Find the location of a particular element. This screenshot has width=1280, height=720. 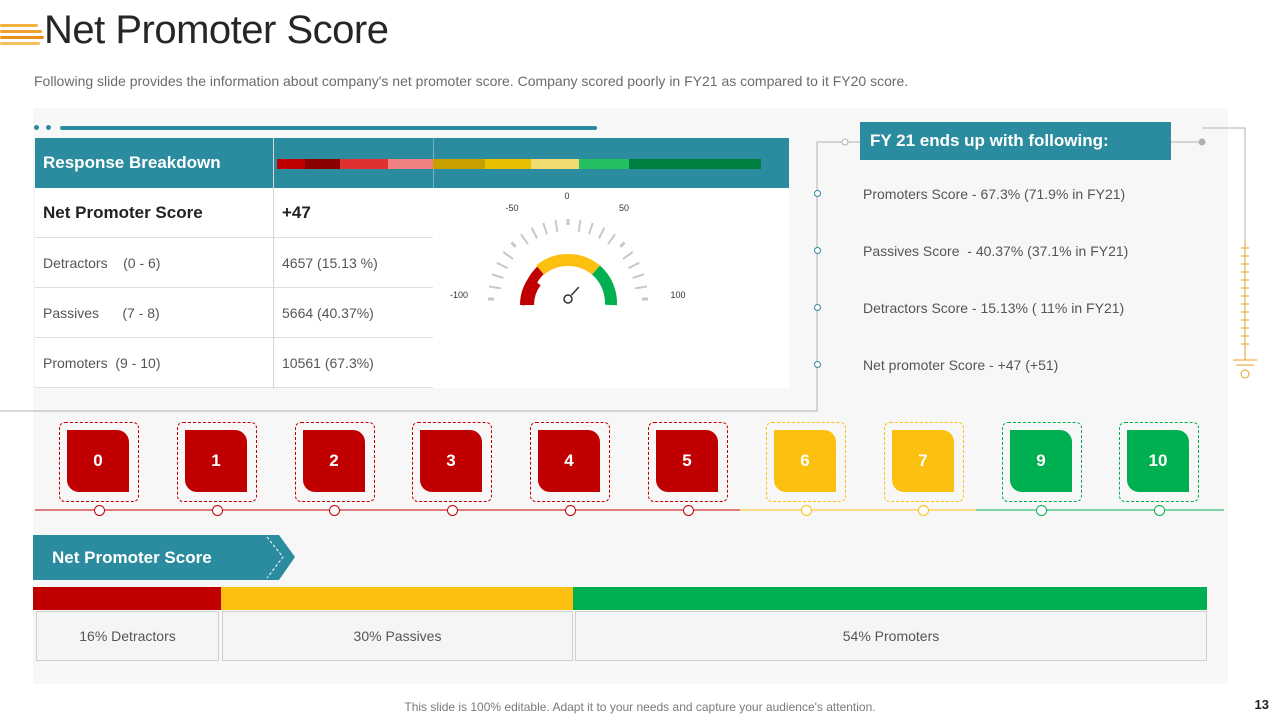

table-row-label: Net Promoter Score is located at coordinates (154, 213).